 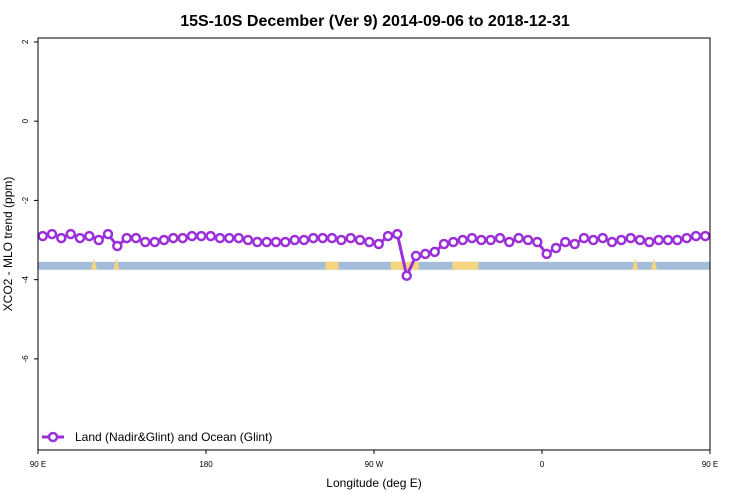 What do you see at coordinates (25, 200) in the screenshot?
I see `y-tick-label: -2` at bounding box center [25, 200].